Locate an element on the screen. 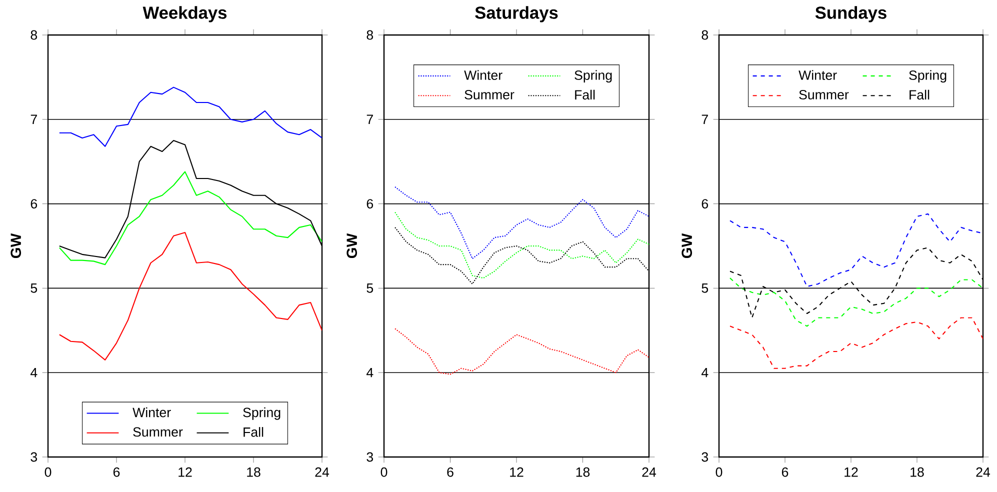 The image size is (997, 492). chart-title: Sundays is located at coordinates (850, 14).